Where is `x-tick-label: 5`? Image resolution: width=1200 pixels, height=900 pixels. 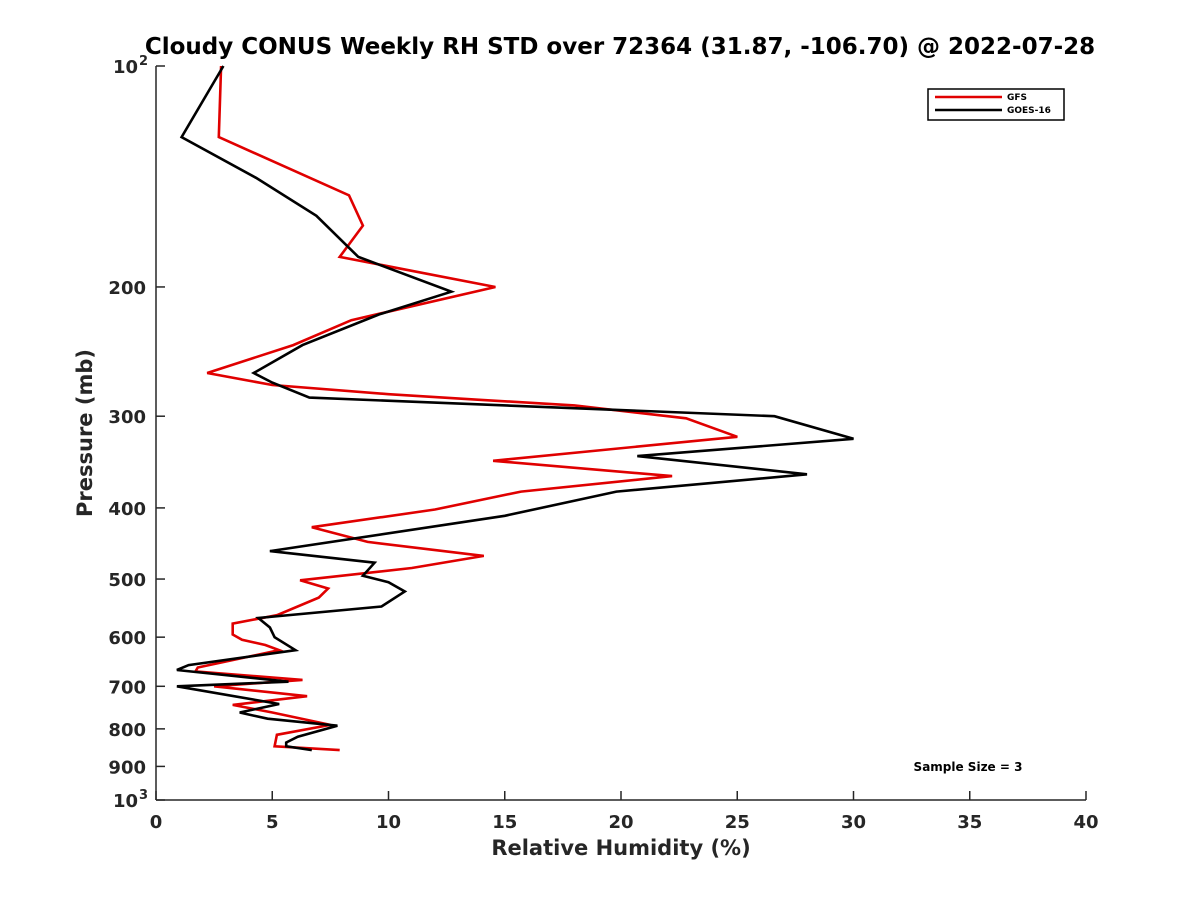 x-tick-label: 5 is located at coordinates (272, 822).